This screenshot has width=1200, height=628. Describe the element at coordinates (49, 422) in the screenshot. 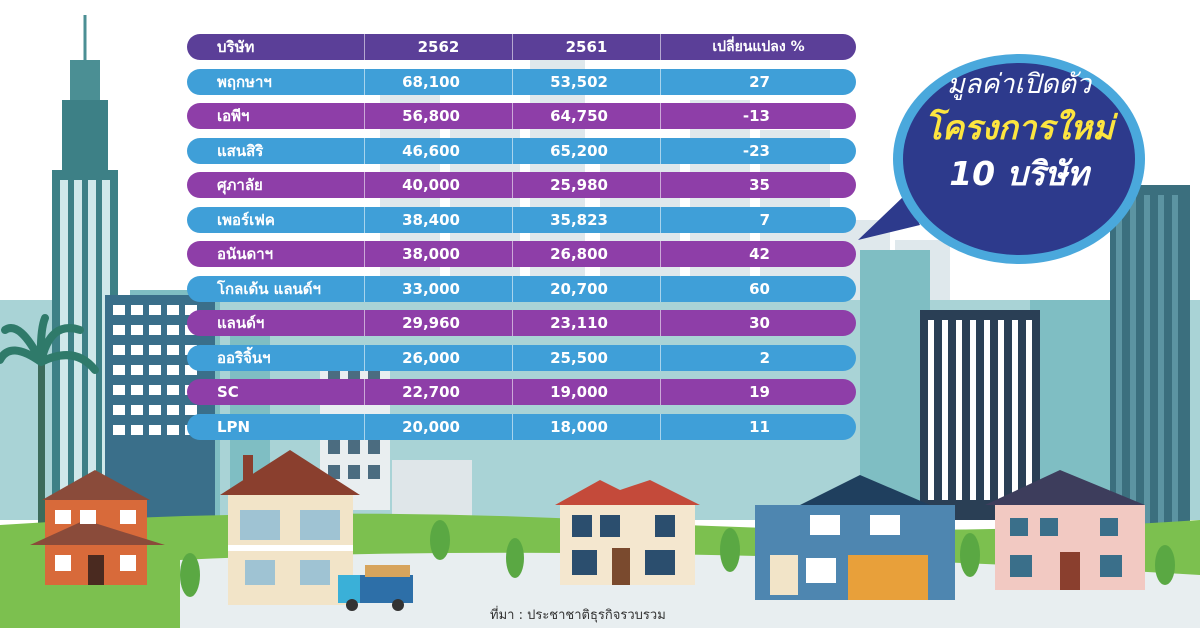

I see `palm-tree-icon` at that location.